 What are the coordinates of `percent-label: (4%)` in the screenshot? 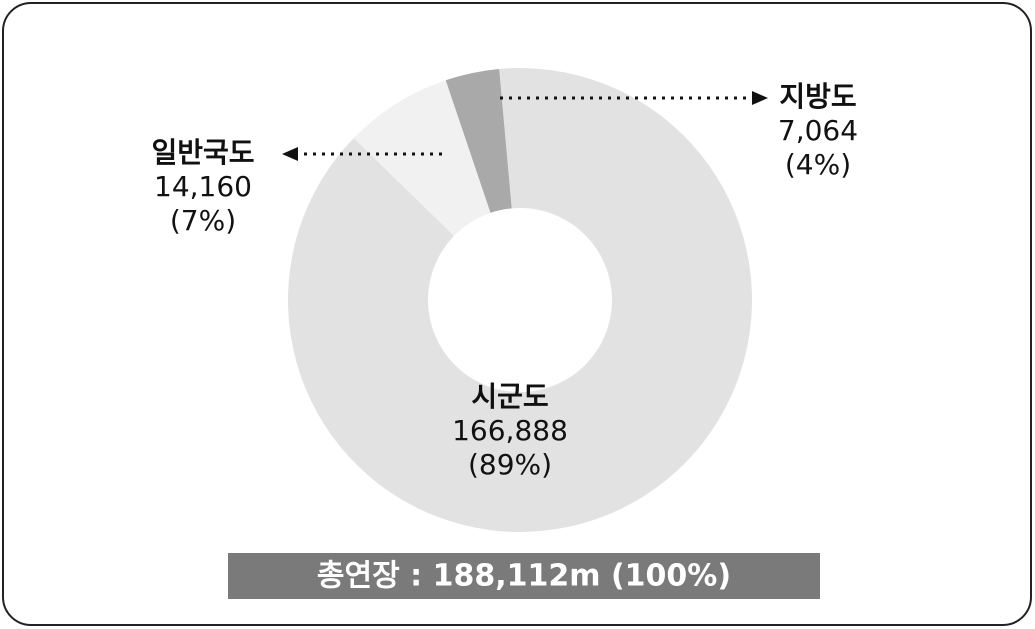 It's located at (818, 164).